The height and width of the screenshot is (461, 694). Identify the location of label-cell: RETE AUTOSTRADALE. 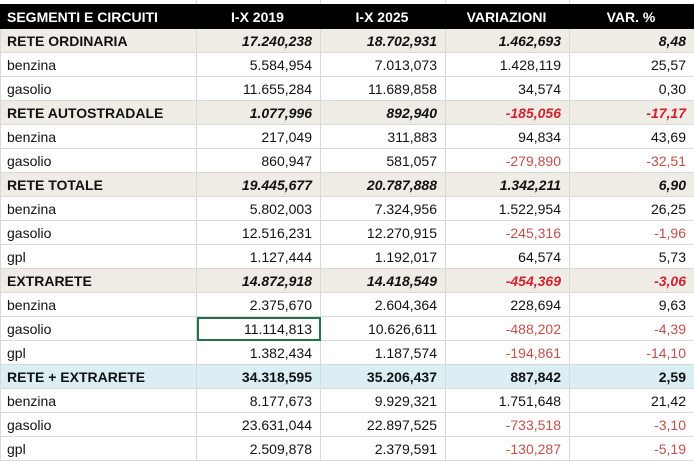
(99, 113).